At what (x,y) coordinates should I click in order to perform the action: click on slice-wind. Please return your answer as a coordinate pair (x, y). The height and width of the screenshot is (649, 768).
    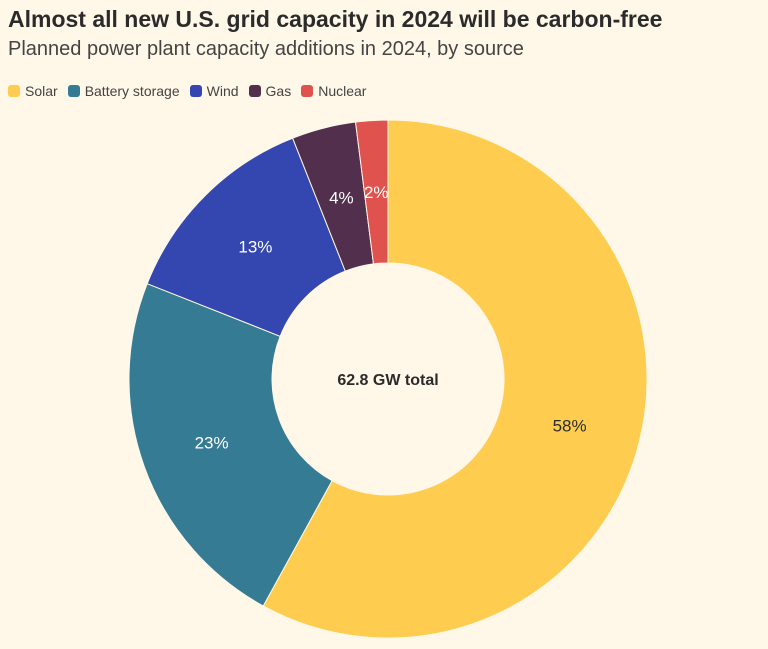
    Looking at the image, I should click on (246, 237).